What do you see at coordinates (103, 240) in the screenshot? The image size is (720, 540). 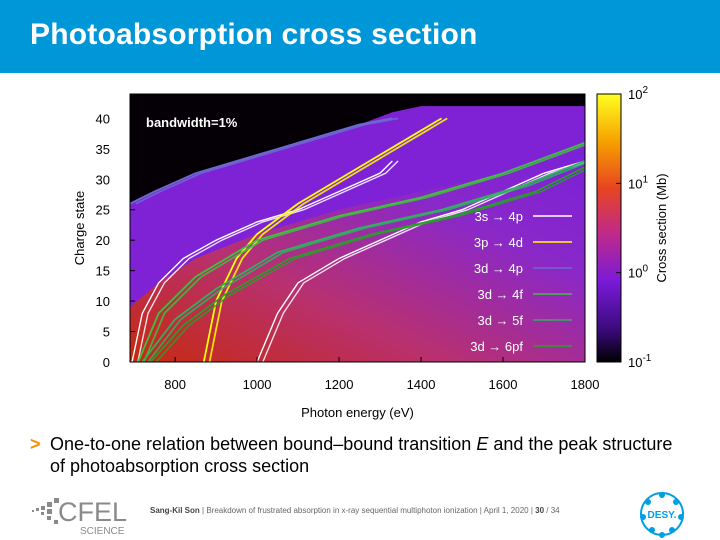 I see `y-tick-label: 20` at bounding box center [103, 240].